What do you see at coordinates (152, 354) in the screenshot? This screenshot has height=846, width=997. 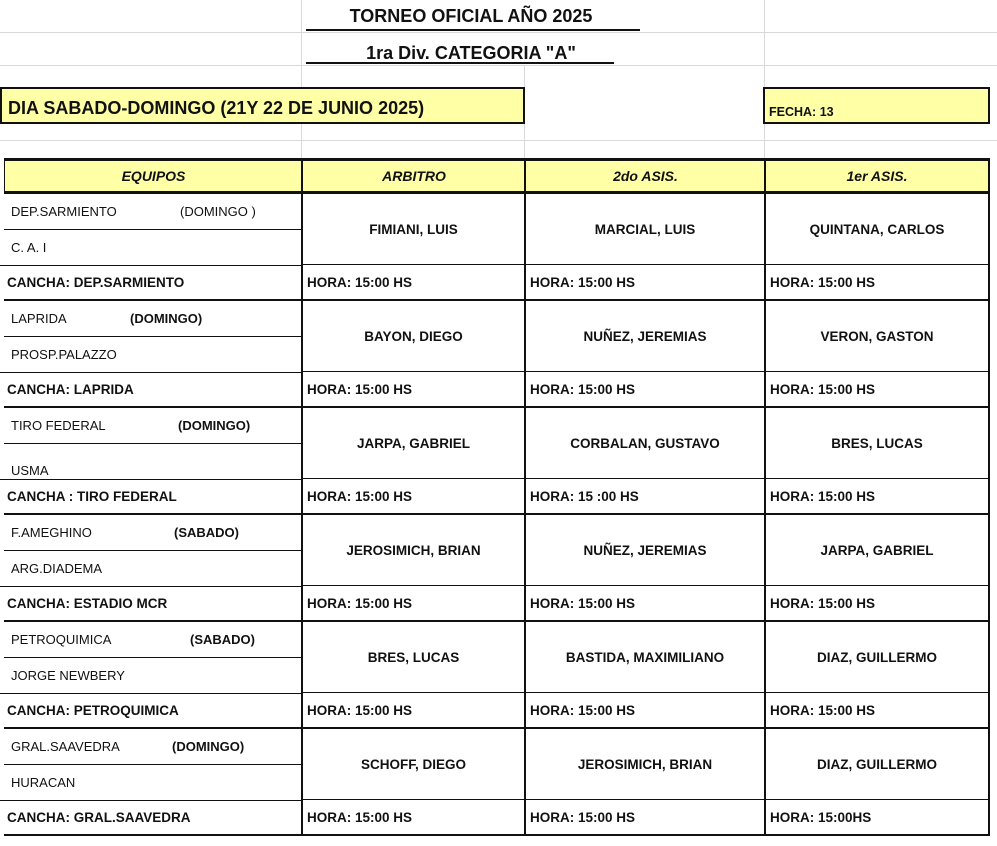 I see `team-away-cell: PROSP.PALAZZO` at bounding box center [152, 354].